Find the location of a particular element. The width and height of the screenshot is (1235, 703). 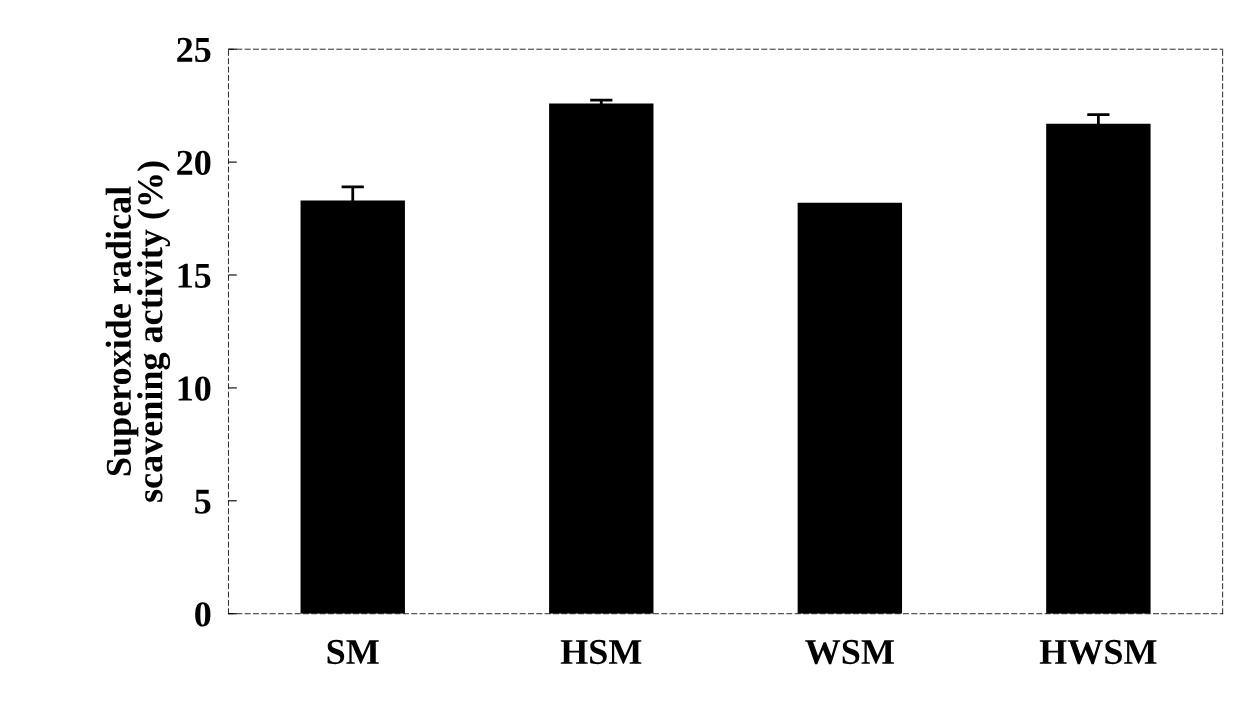

x-tick-label: WSM is located at coordinates (849, 652).